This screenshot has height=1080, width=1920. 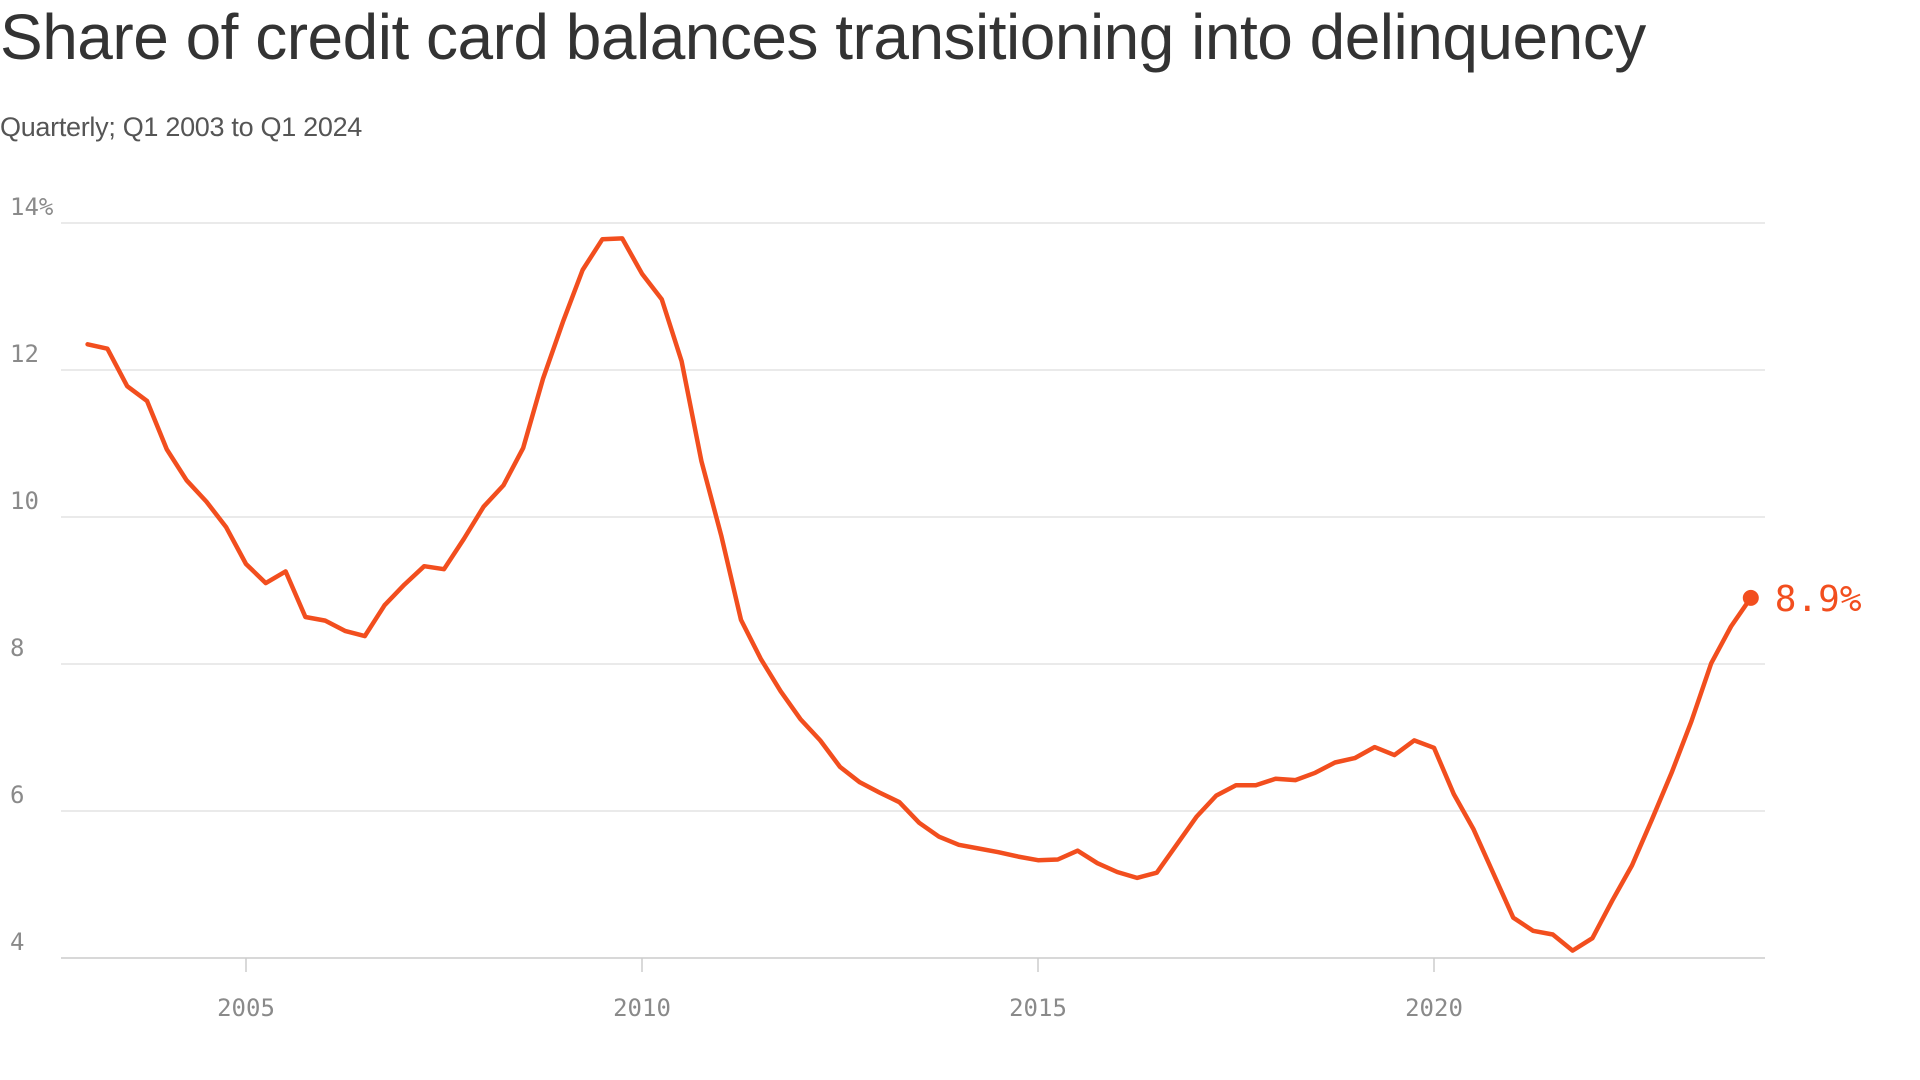 What do you see at coordinates (32, 207) in the screenshot?
I see `y-tick-label: 14%` at bounding box center [32, 207].